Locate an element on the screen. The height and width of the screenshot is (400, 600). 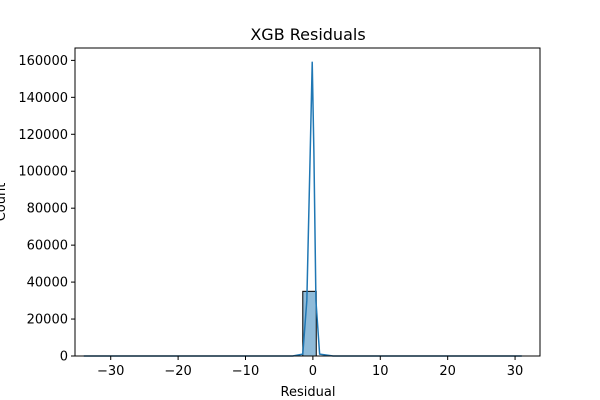
y-tick-label: 20000 is located at coordinates (47, 320).